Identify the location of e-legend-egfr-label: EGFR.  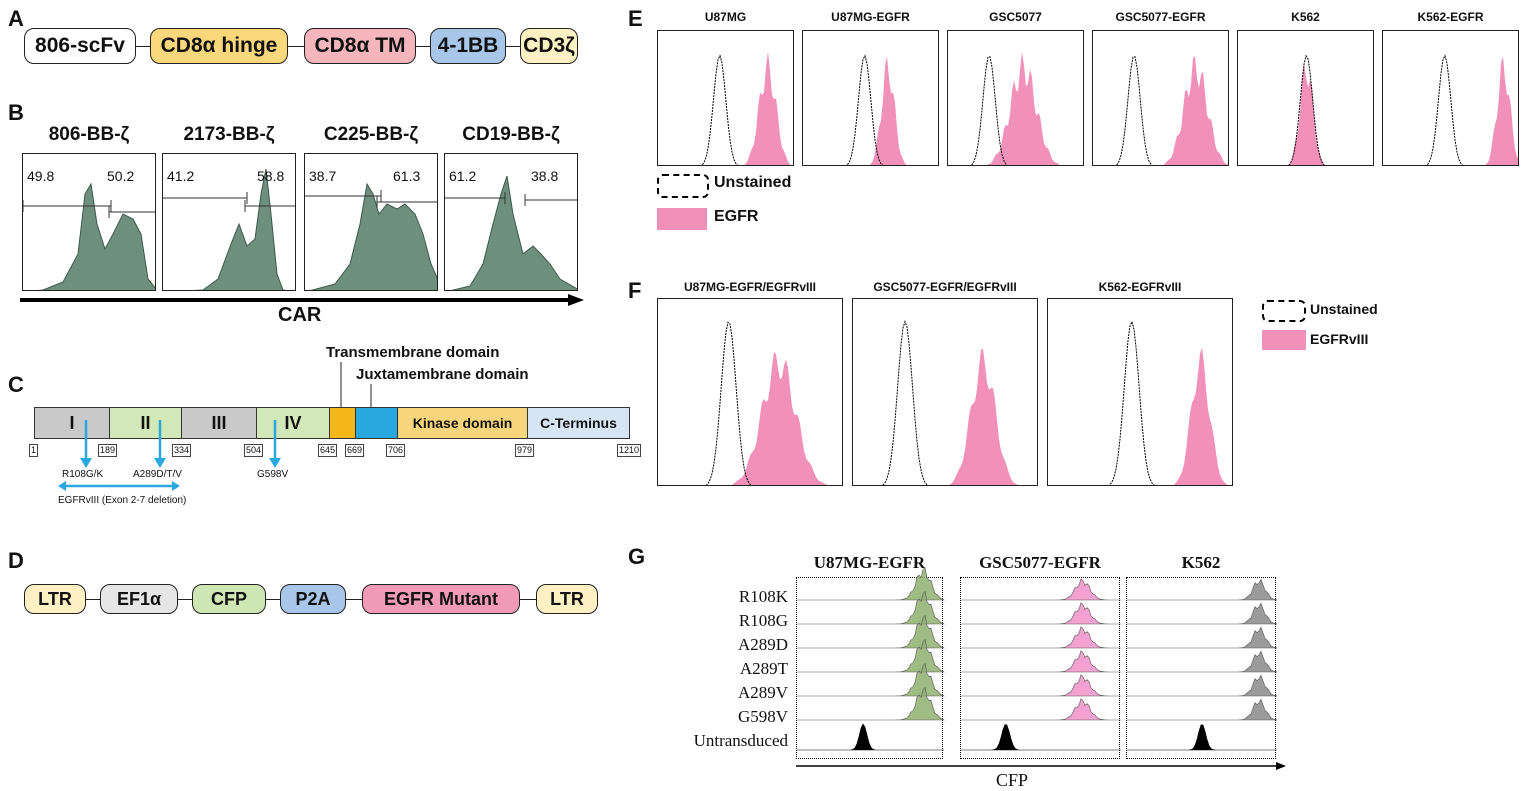
(736, 216).